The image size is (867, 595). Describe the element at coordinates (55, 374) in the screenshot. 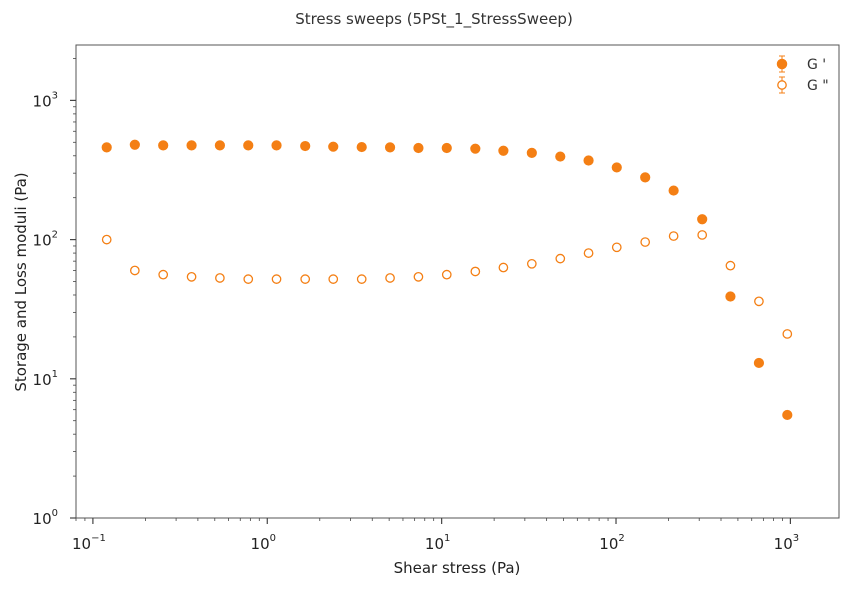

I see `y-tick-label-exponent: 1` at that location.